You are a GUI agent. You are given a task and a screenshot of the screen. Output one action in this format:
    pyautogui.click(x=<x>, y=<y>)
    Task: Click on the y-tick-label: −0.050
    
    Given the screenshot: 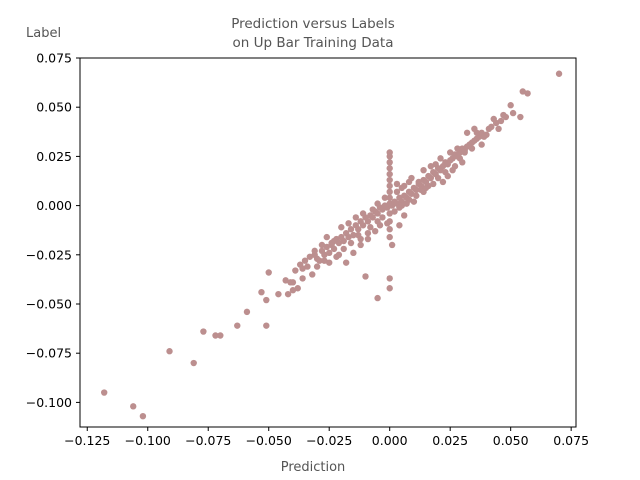 What is the action you would take?
    pyautogui.click(x=49, y=304)
    